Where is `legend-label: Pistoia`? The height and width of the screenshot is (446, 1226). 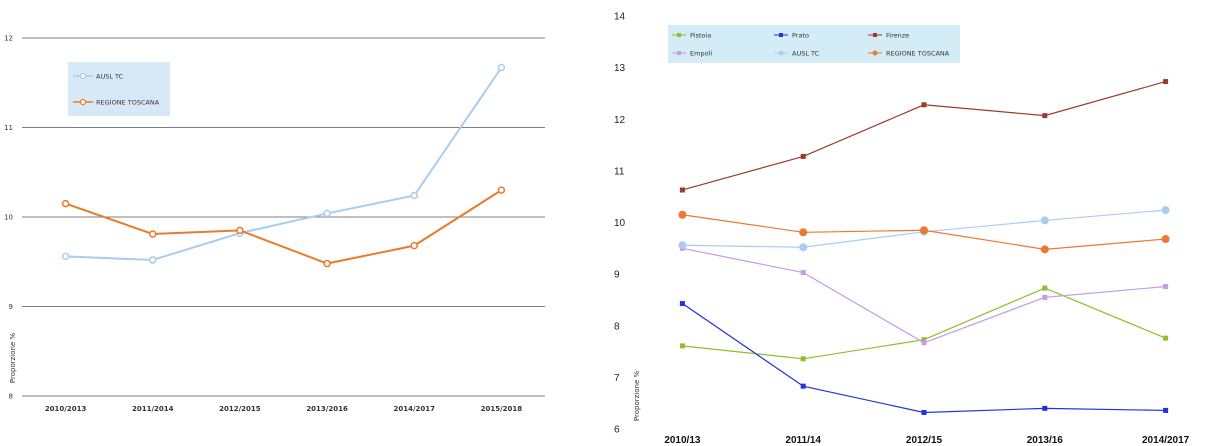
legend-label: Pistoia is located at coordinates (700, 36).